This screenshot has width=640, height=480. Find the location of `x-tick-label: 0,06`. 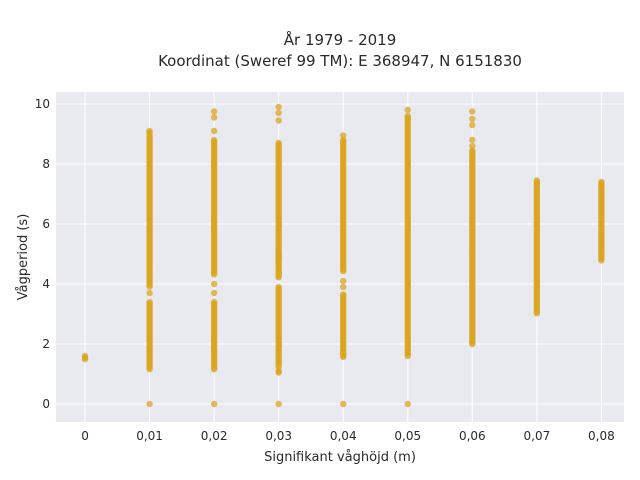

x-tick-label: 0,06 is located at coordinates (472, 436).